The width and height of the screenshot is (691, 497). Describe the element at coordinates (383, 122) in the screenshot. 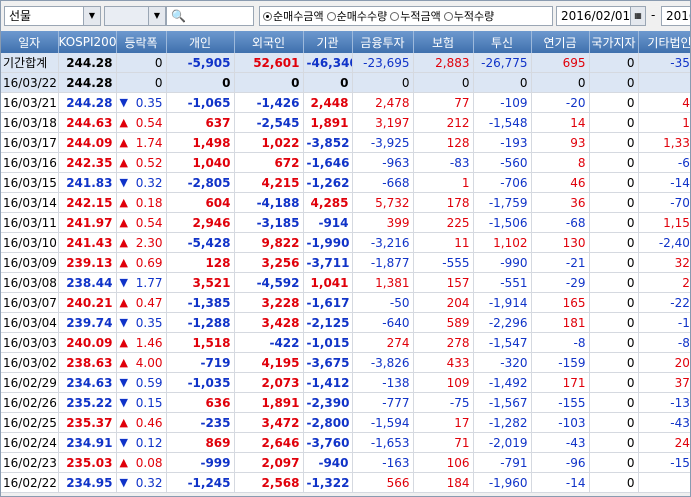

I see `value-cell: 3,197` at that location.